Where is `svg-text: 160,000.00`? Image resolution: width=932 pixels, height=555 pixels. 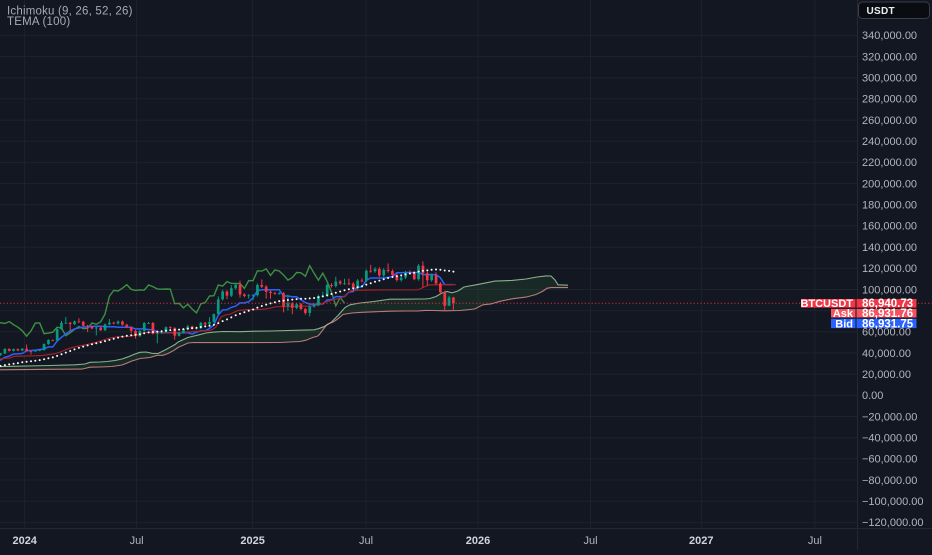 svg-text: 160,000.00 is located at coordinates (889, 227).